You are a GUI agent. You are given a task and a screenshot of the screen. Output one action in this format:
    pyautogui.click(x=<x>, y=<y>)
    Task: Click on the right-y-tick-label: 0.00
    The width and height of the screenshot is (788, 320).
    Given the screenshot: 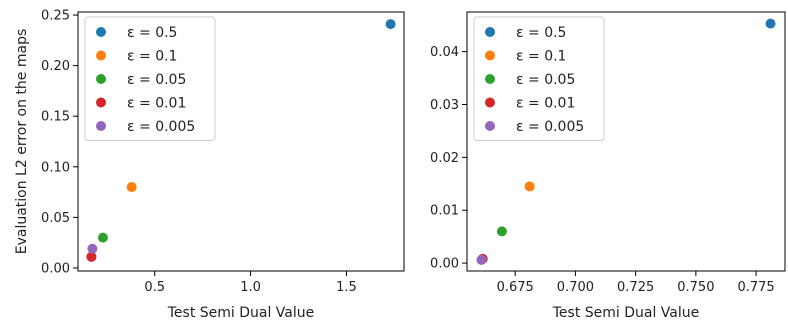 What is the action you would take?
    pyautogui.click(x=444, y=264)
    